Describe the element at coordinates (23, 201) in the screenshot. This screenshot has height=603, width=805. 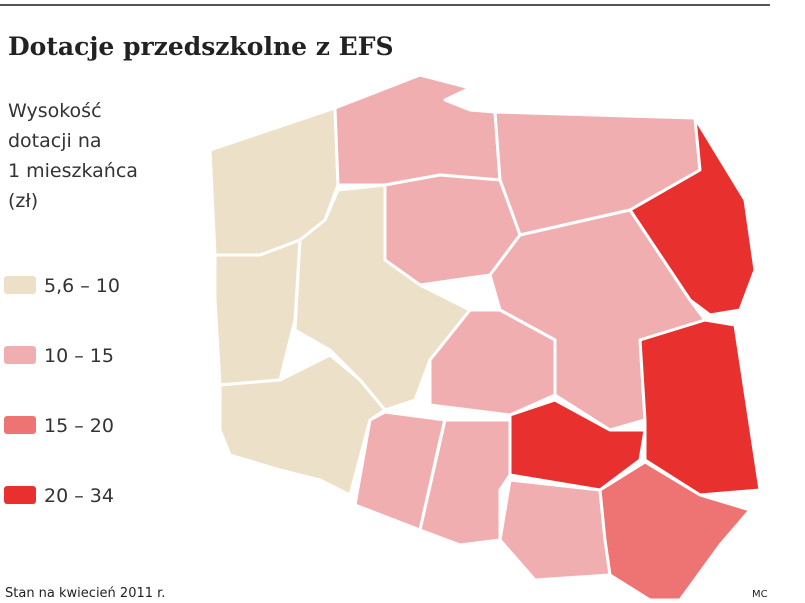
I see `legend-title-line: (zł)` at that location.